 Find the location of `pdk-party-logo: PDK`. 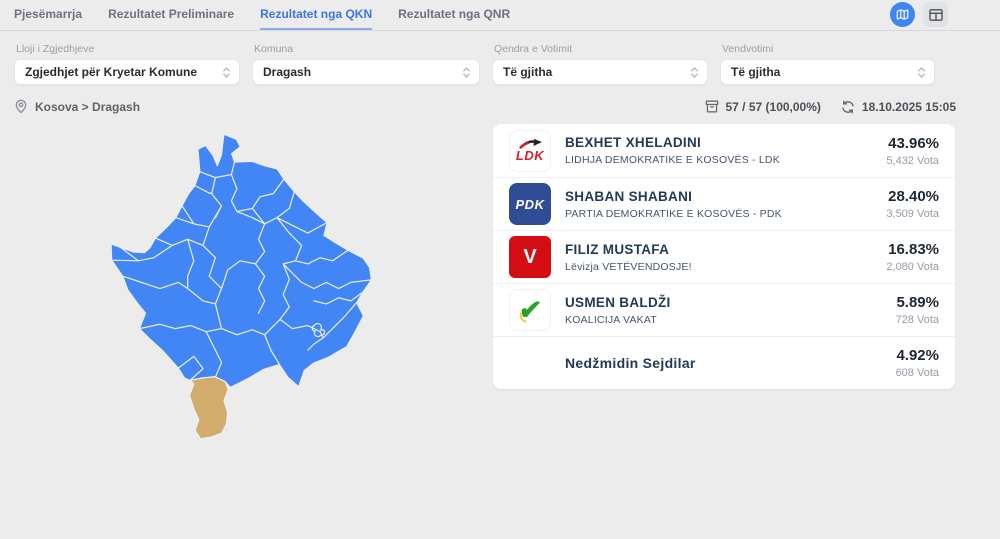

pdk-party-logo: PDK is located at coordinates (530, 204).